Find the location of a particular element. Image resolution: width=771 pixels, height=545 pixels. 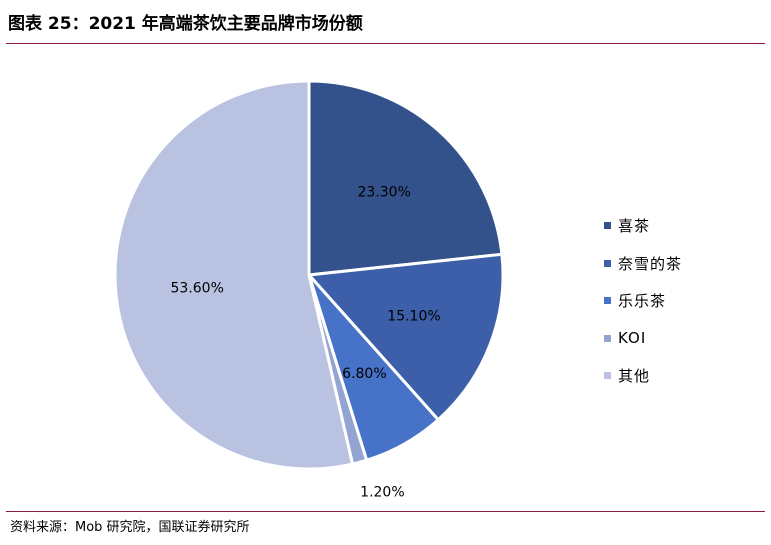

source-divider is located at coordinates (385, 511).